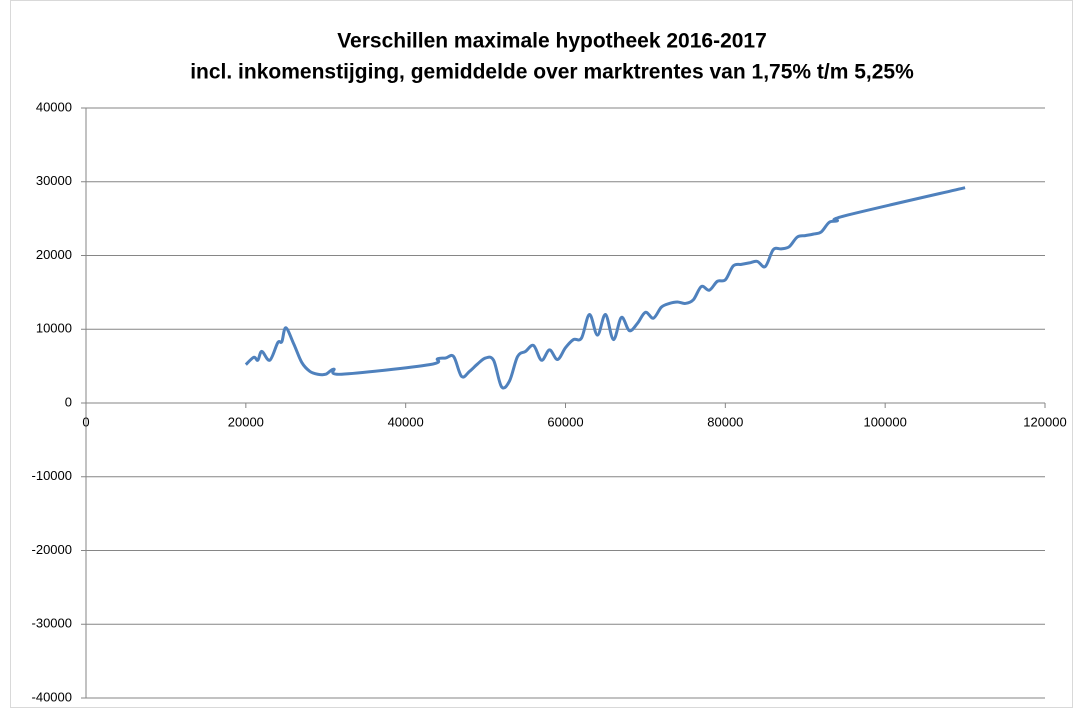  Describe the element at coordinates (68, 401) in the screenshot. I see `y-tick-label: 0` at that location.